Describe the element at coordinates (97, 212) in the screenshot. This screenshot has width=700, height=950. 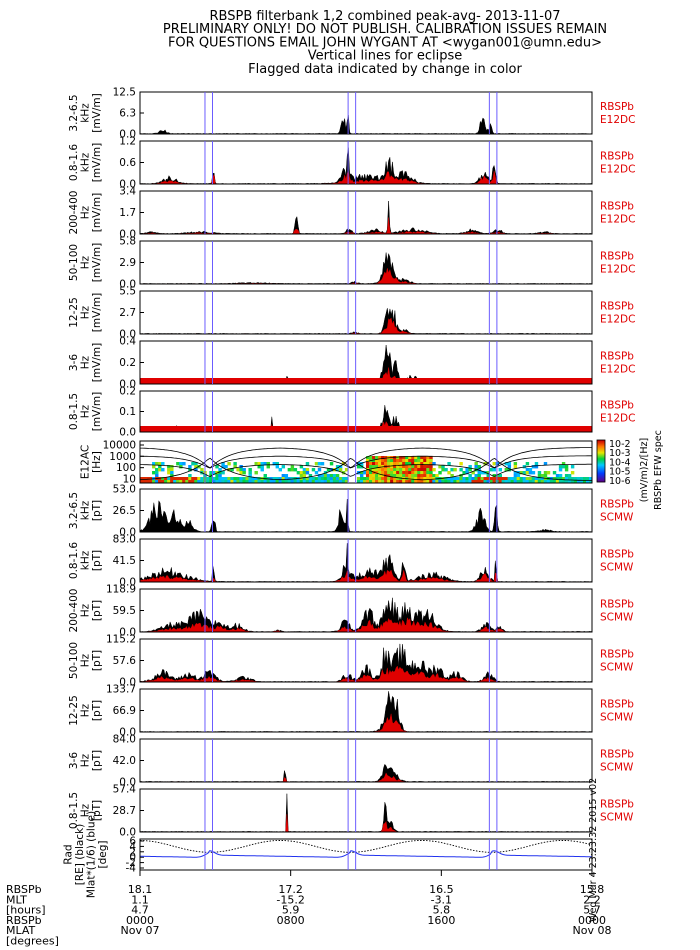
I see `ylabel-p2-2: [mV/m]` at that location.